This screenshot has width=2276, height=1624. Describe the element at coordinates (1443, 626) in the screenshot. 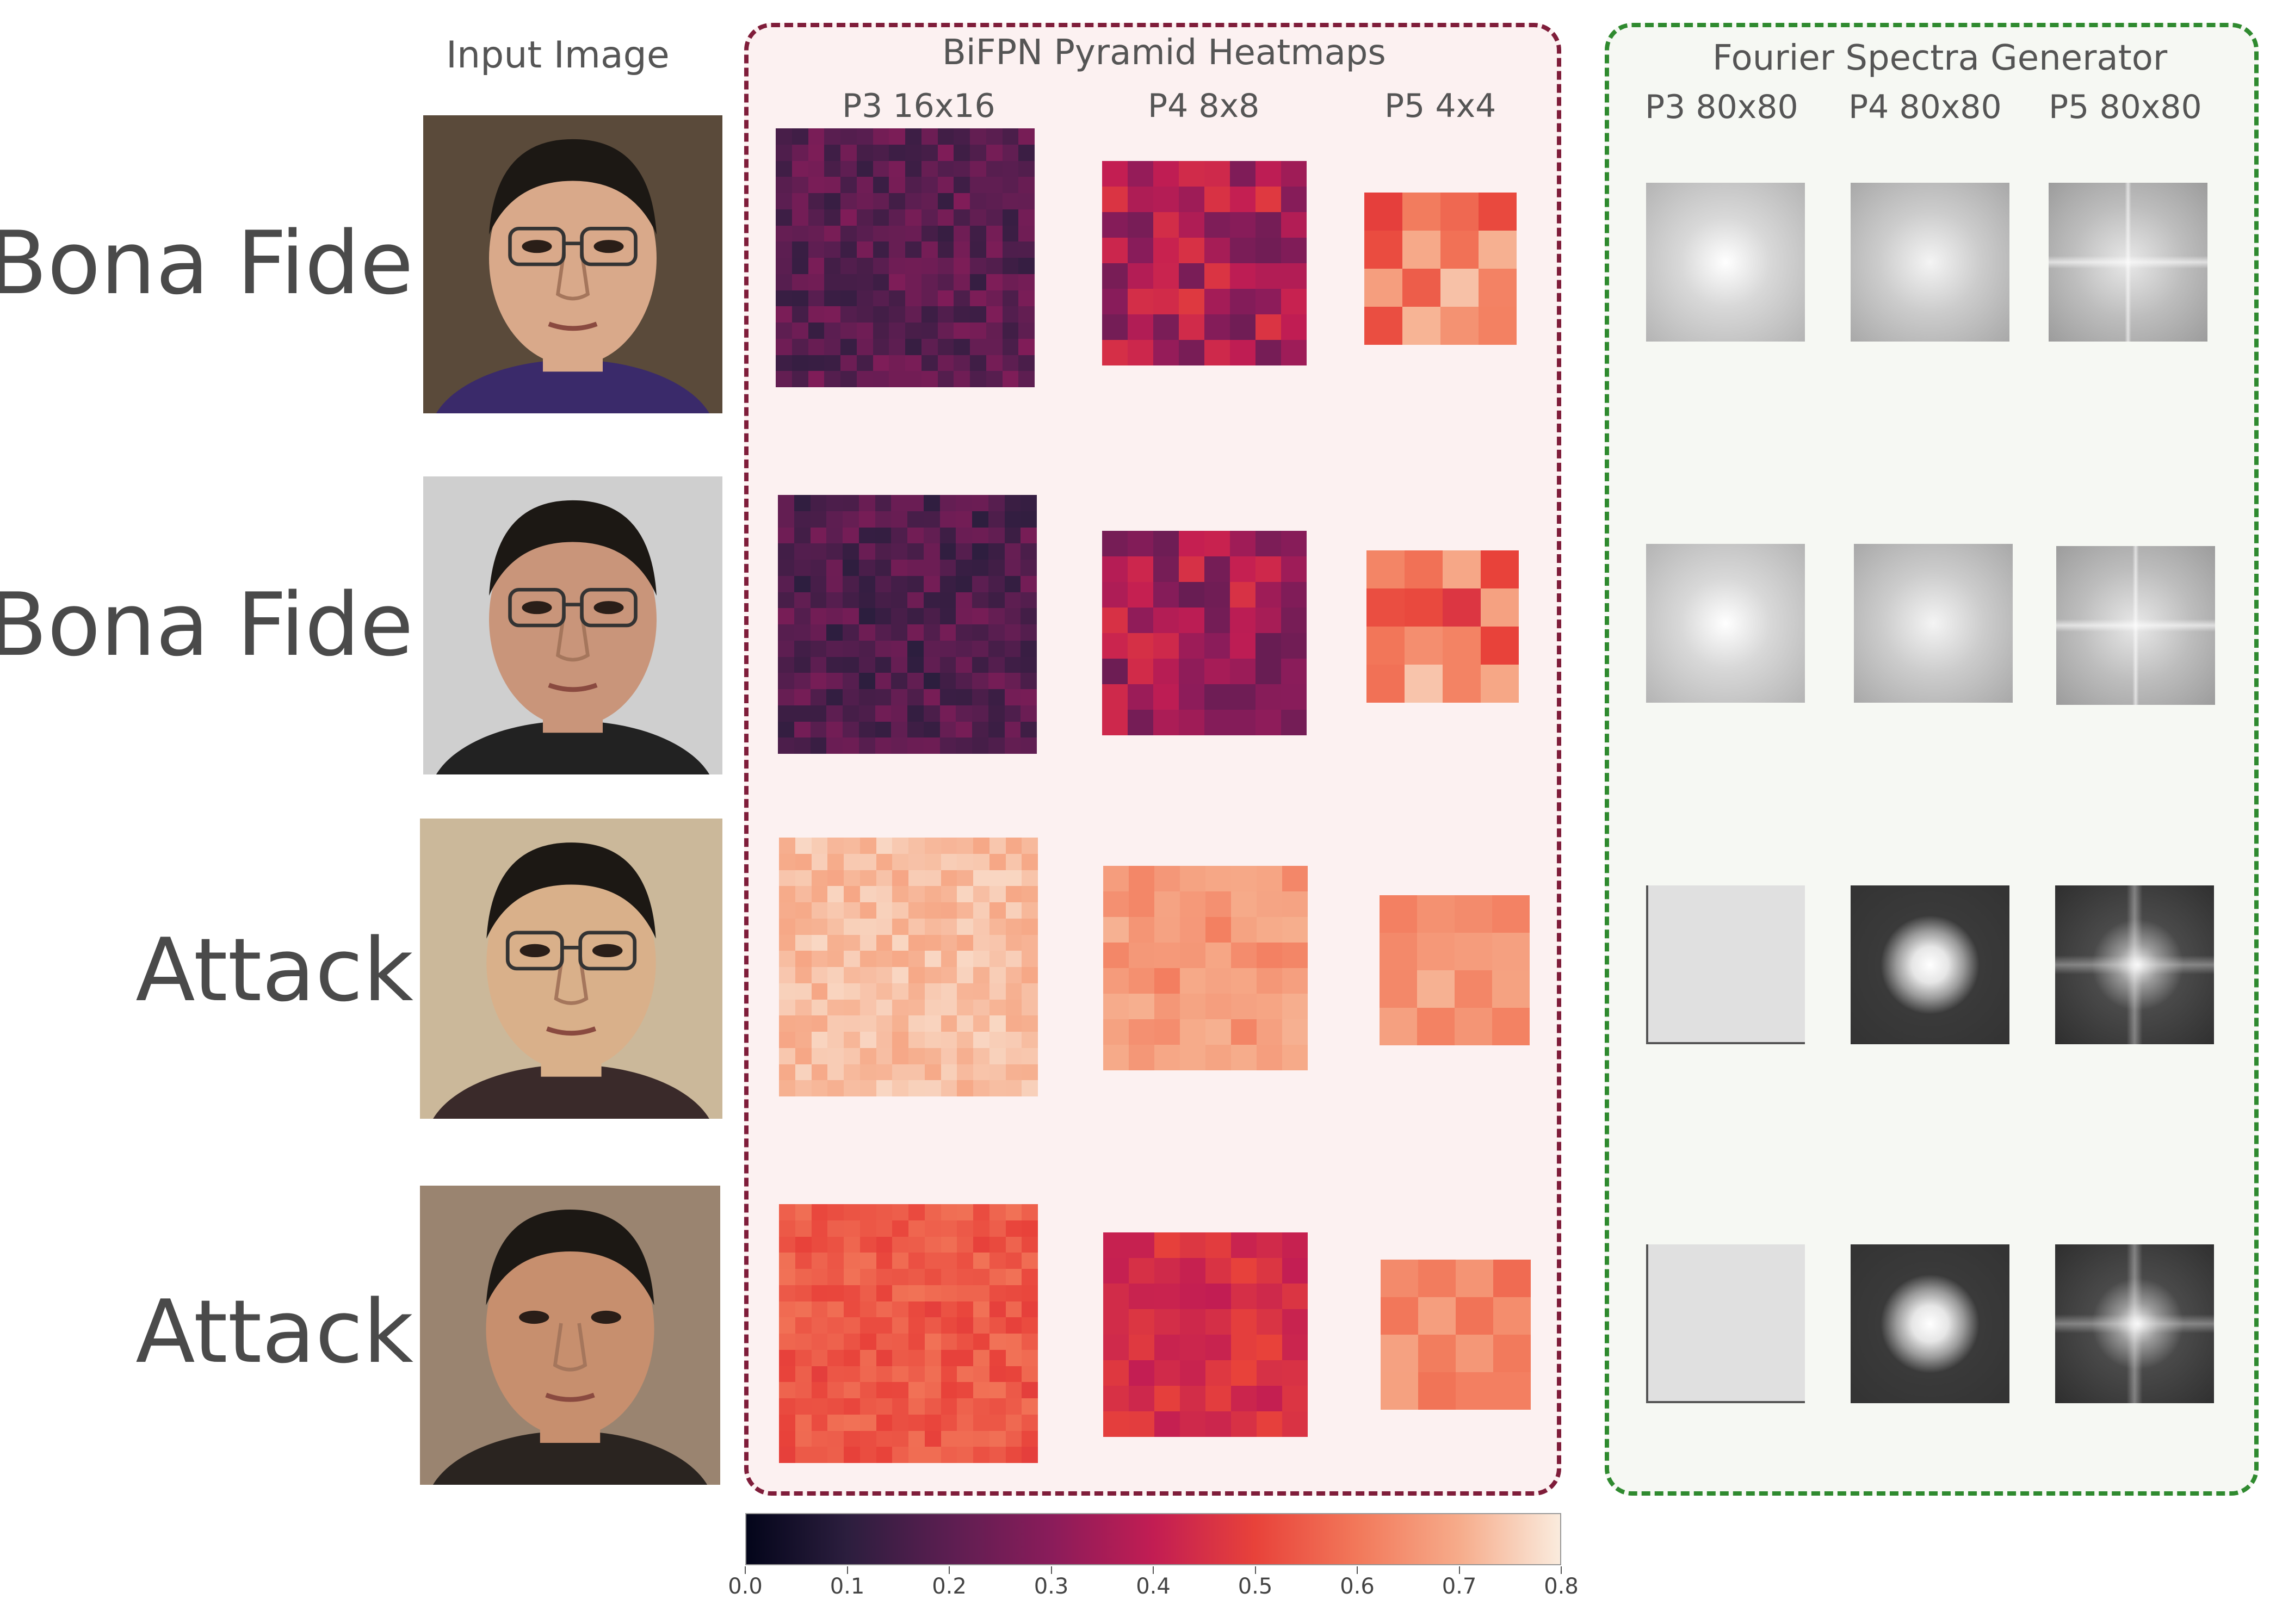

I see `heatmap-row2-p5` at that location.